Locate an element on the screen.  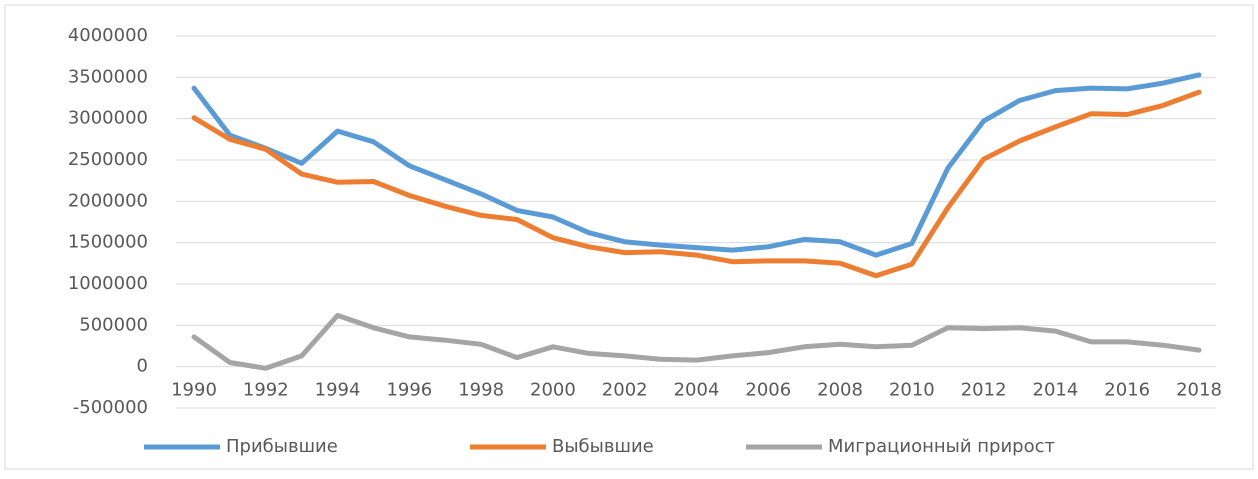
x-tick-label: 2004 is located at coordinates (697, 390).